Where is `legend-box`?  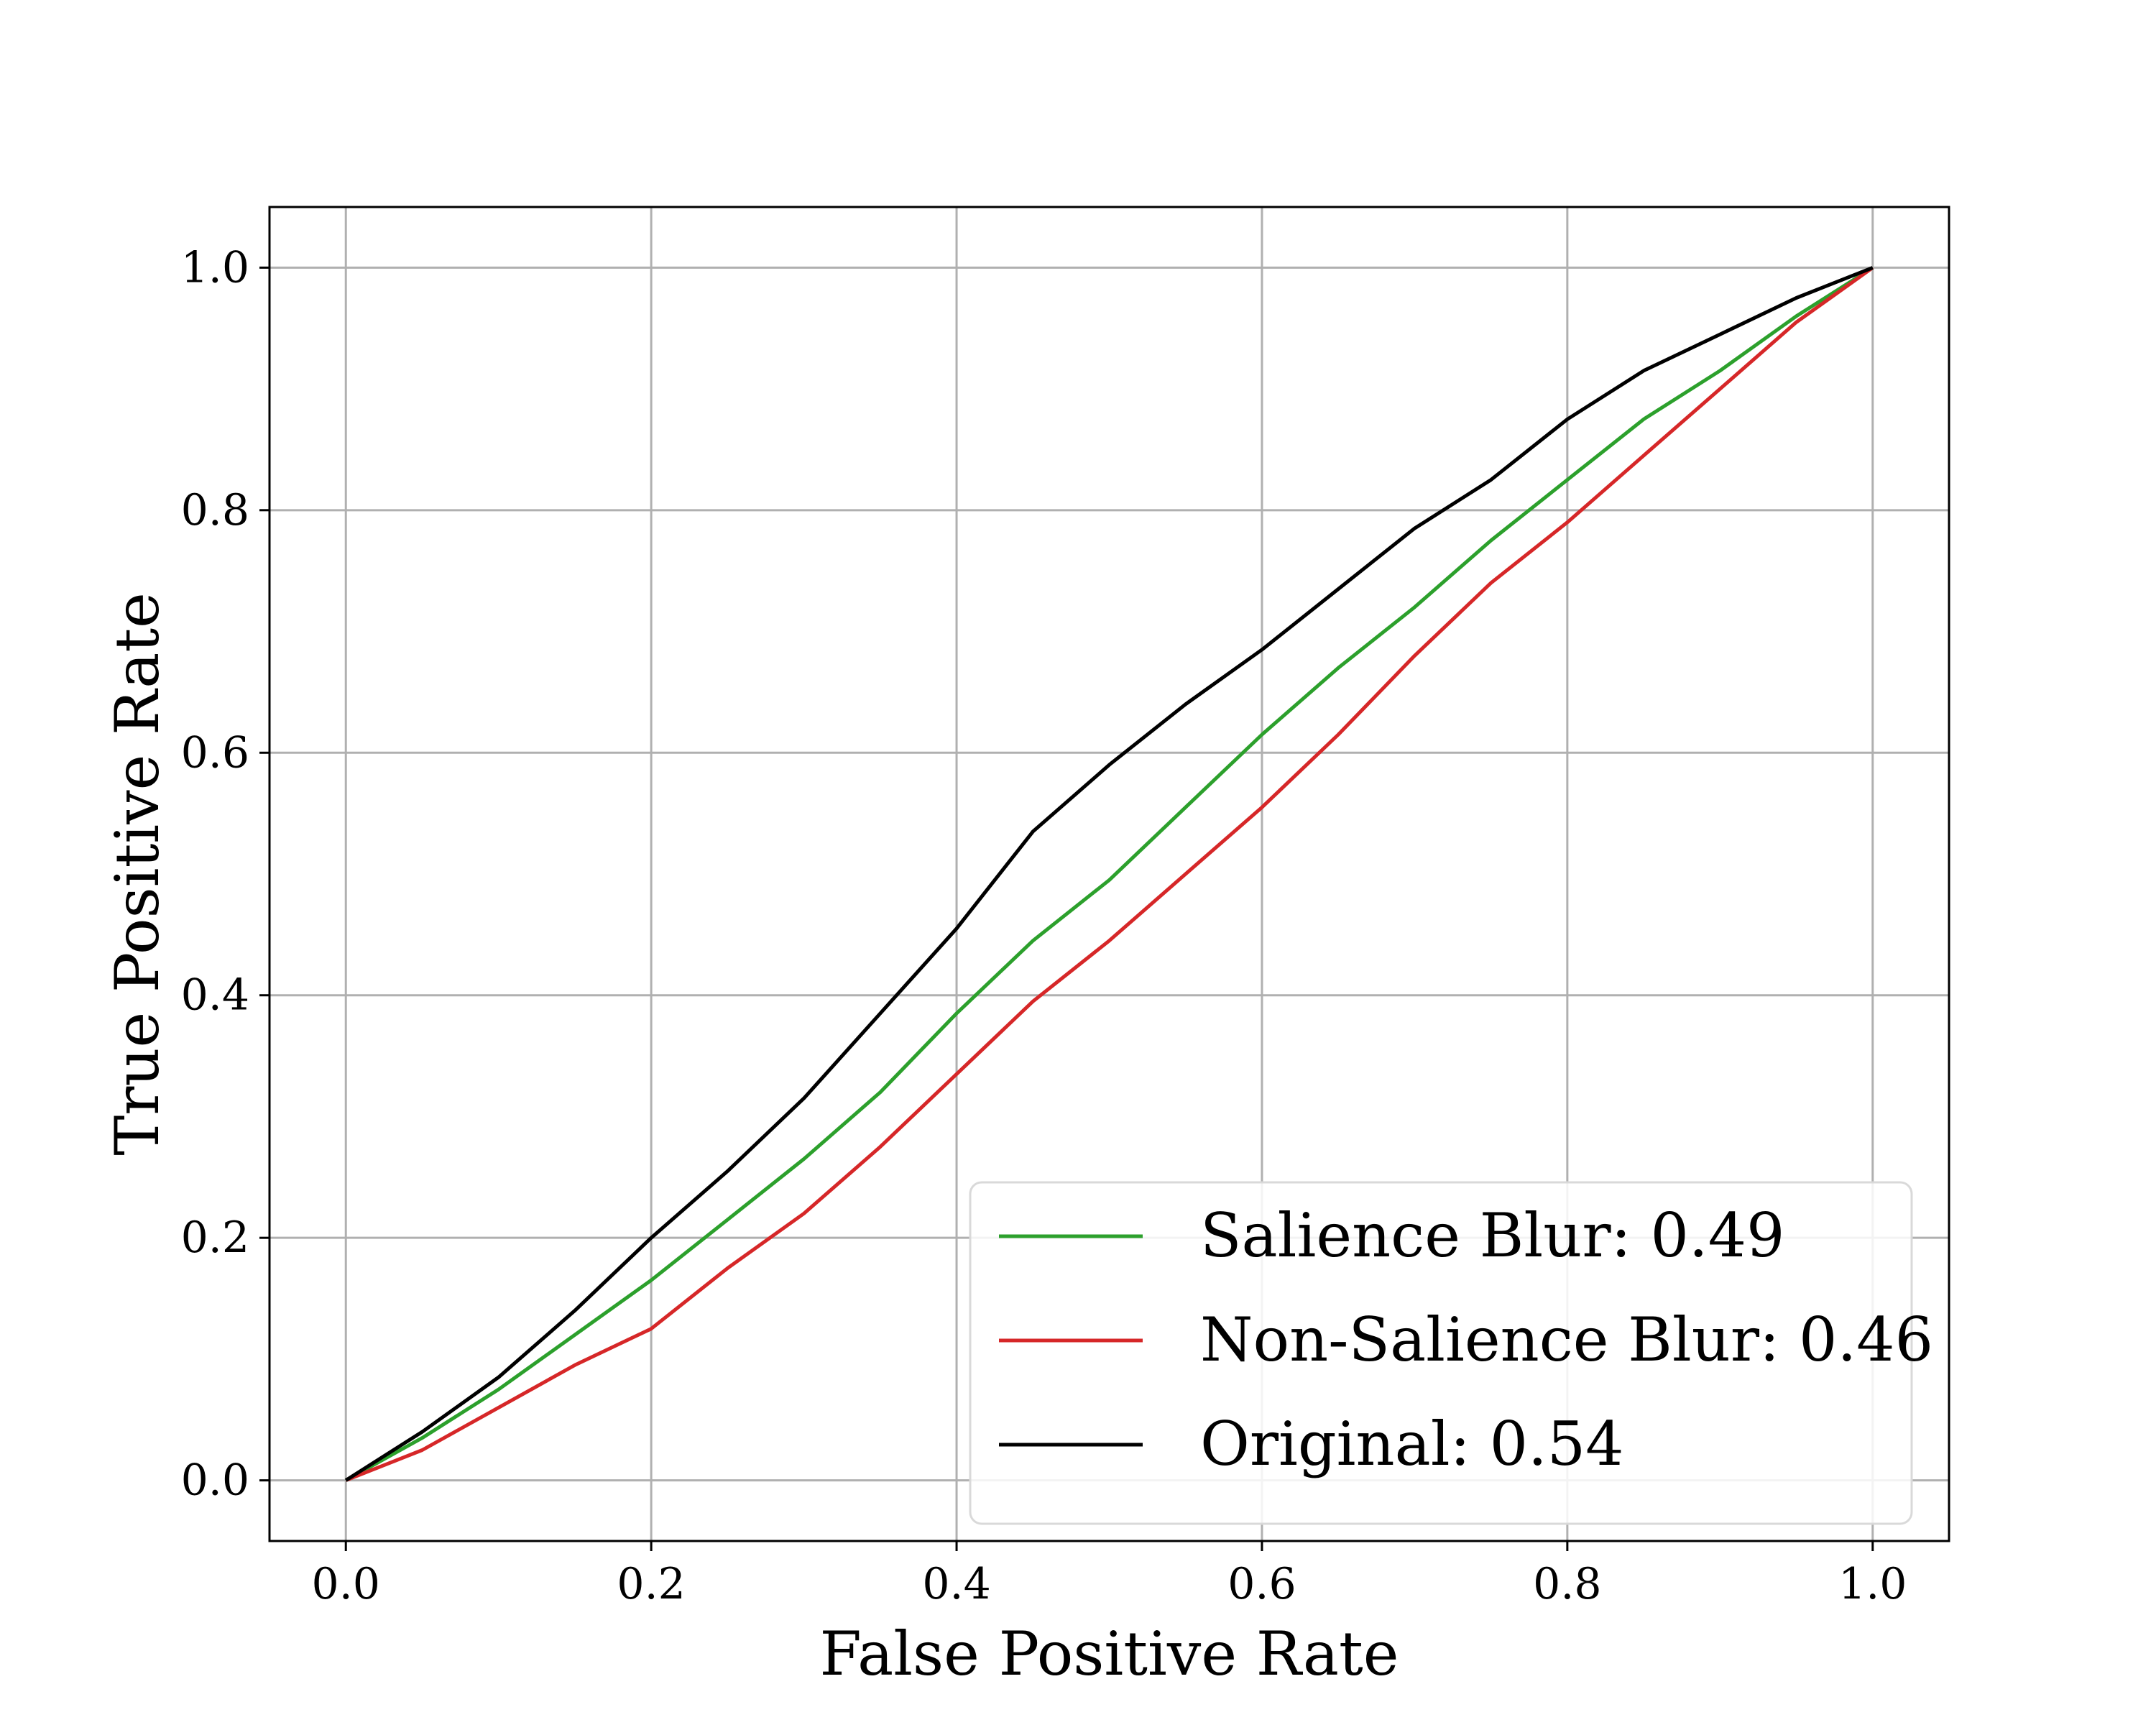 legend-box is located at coordinates (1441, 1353).